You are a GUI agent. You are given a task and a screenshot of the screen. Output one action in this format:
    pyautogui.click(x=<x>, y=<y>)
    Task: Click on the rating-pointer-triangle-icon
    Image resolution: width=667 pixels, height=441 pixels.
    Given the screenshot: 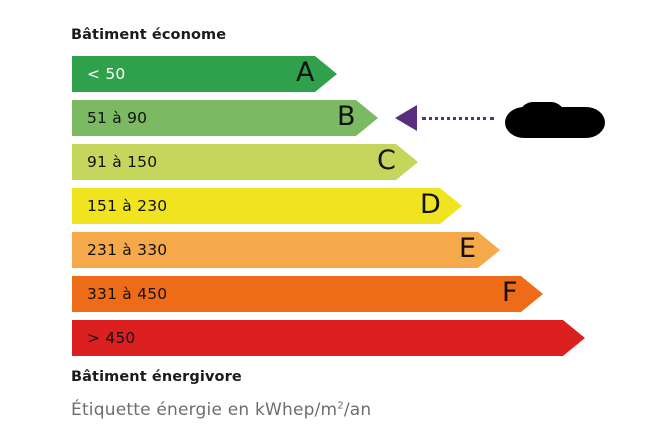 What is the action you would take?
    pyautogui.click(x=406, y=118)
    